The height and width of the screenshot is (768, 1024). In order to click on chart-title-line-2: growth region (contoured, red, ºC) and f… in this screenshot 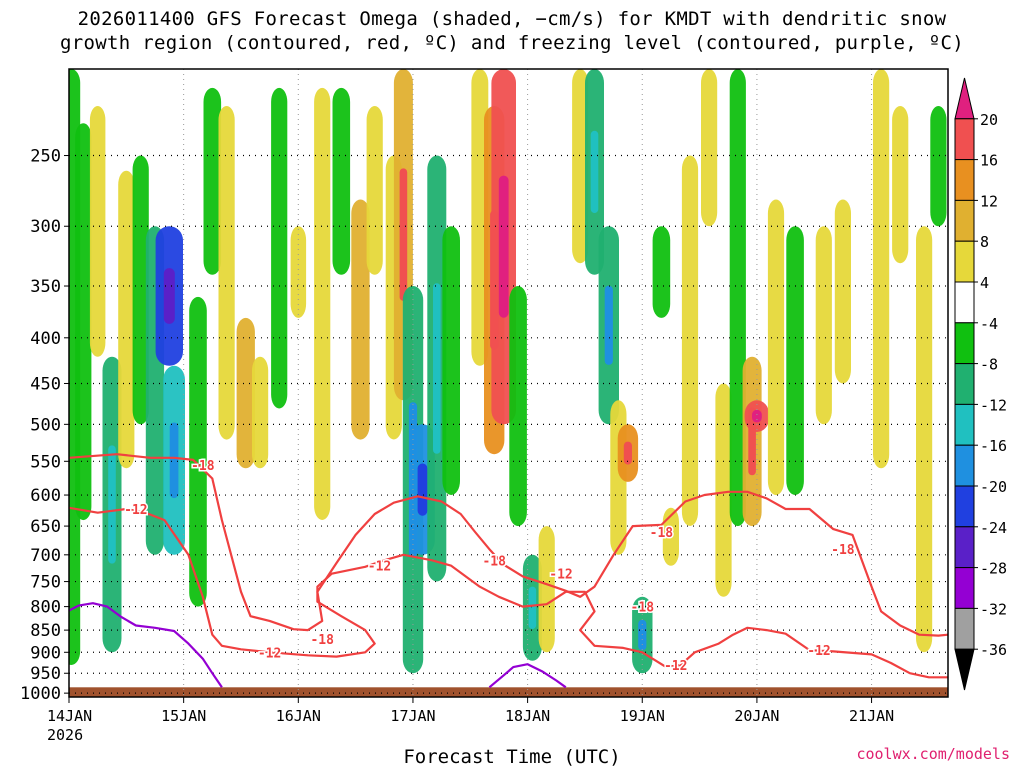, I will do `click(512, 43)`.